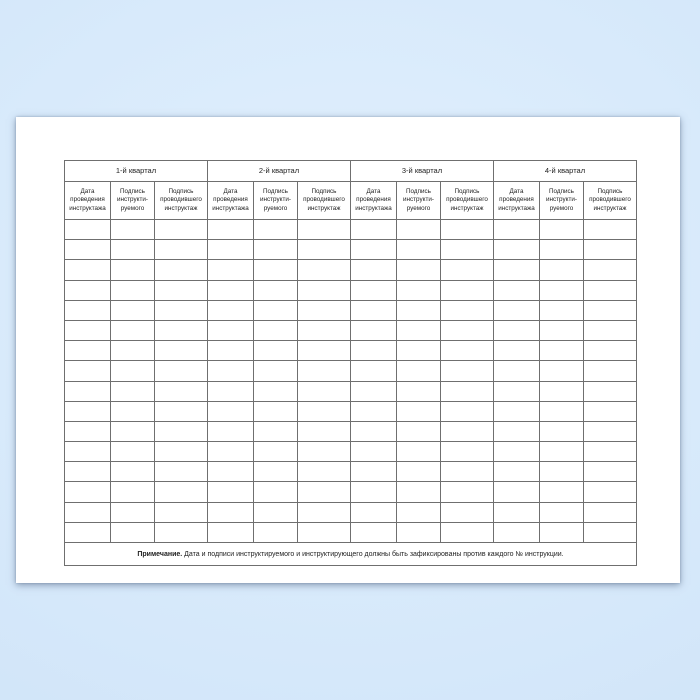 The image size is (700, 700). What do you see at coordinates (565, 171) in the screenshot?
I see `quarter-4-header: 4-й квартал` at bounding box center [565, 171].